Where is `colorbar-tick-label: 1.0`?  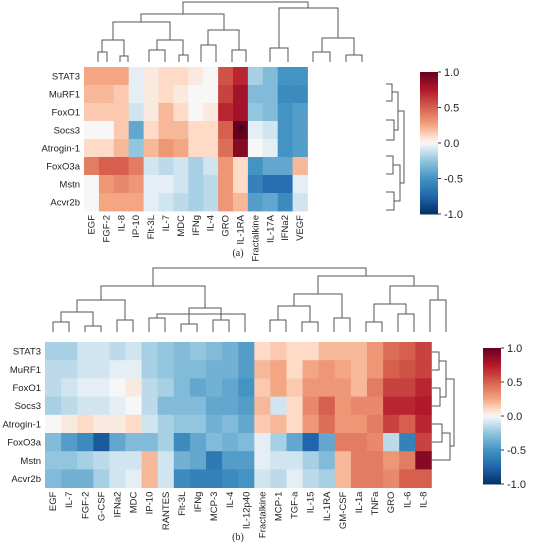 colorbar-tick-label: 1.0 is located at coordinates (451, 73).